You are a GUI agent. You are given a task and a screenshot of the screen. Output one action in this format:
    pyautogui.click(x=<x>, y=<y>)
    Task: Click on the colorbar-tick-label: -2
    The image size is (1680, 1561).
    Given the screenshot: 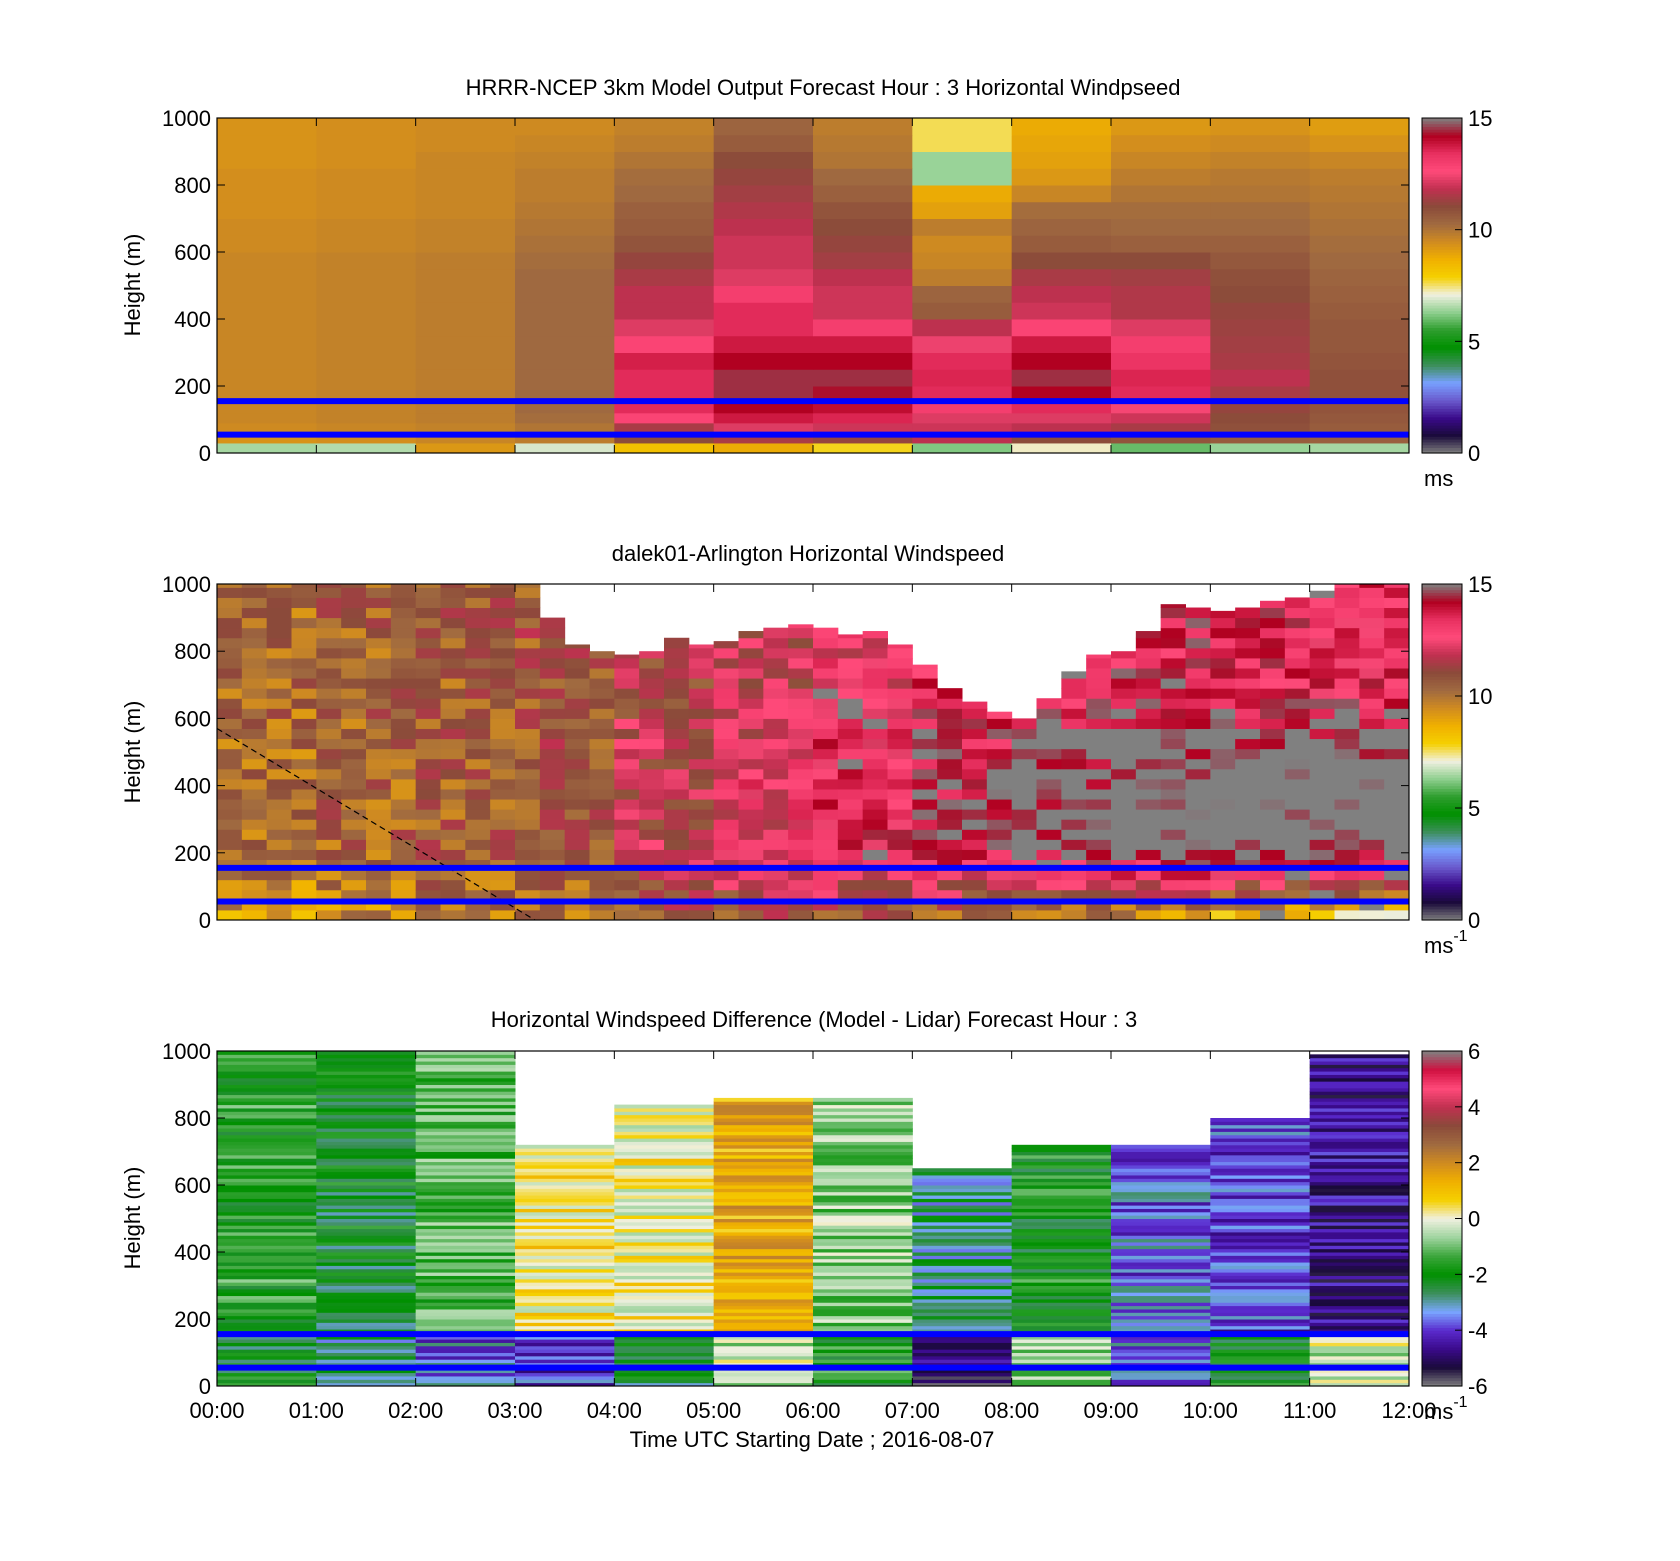 What is the action you would take?
    pyautogui.click(x=1478, y=1274)
    